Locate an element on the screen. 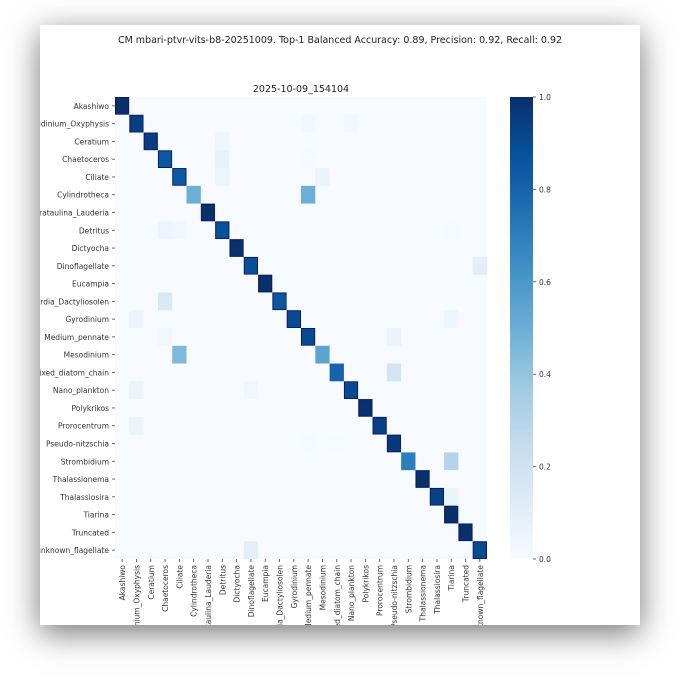  y-tick-label: Dictyocha is located at coordinates (90, 248).